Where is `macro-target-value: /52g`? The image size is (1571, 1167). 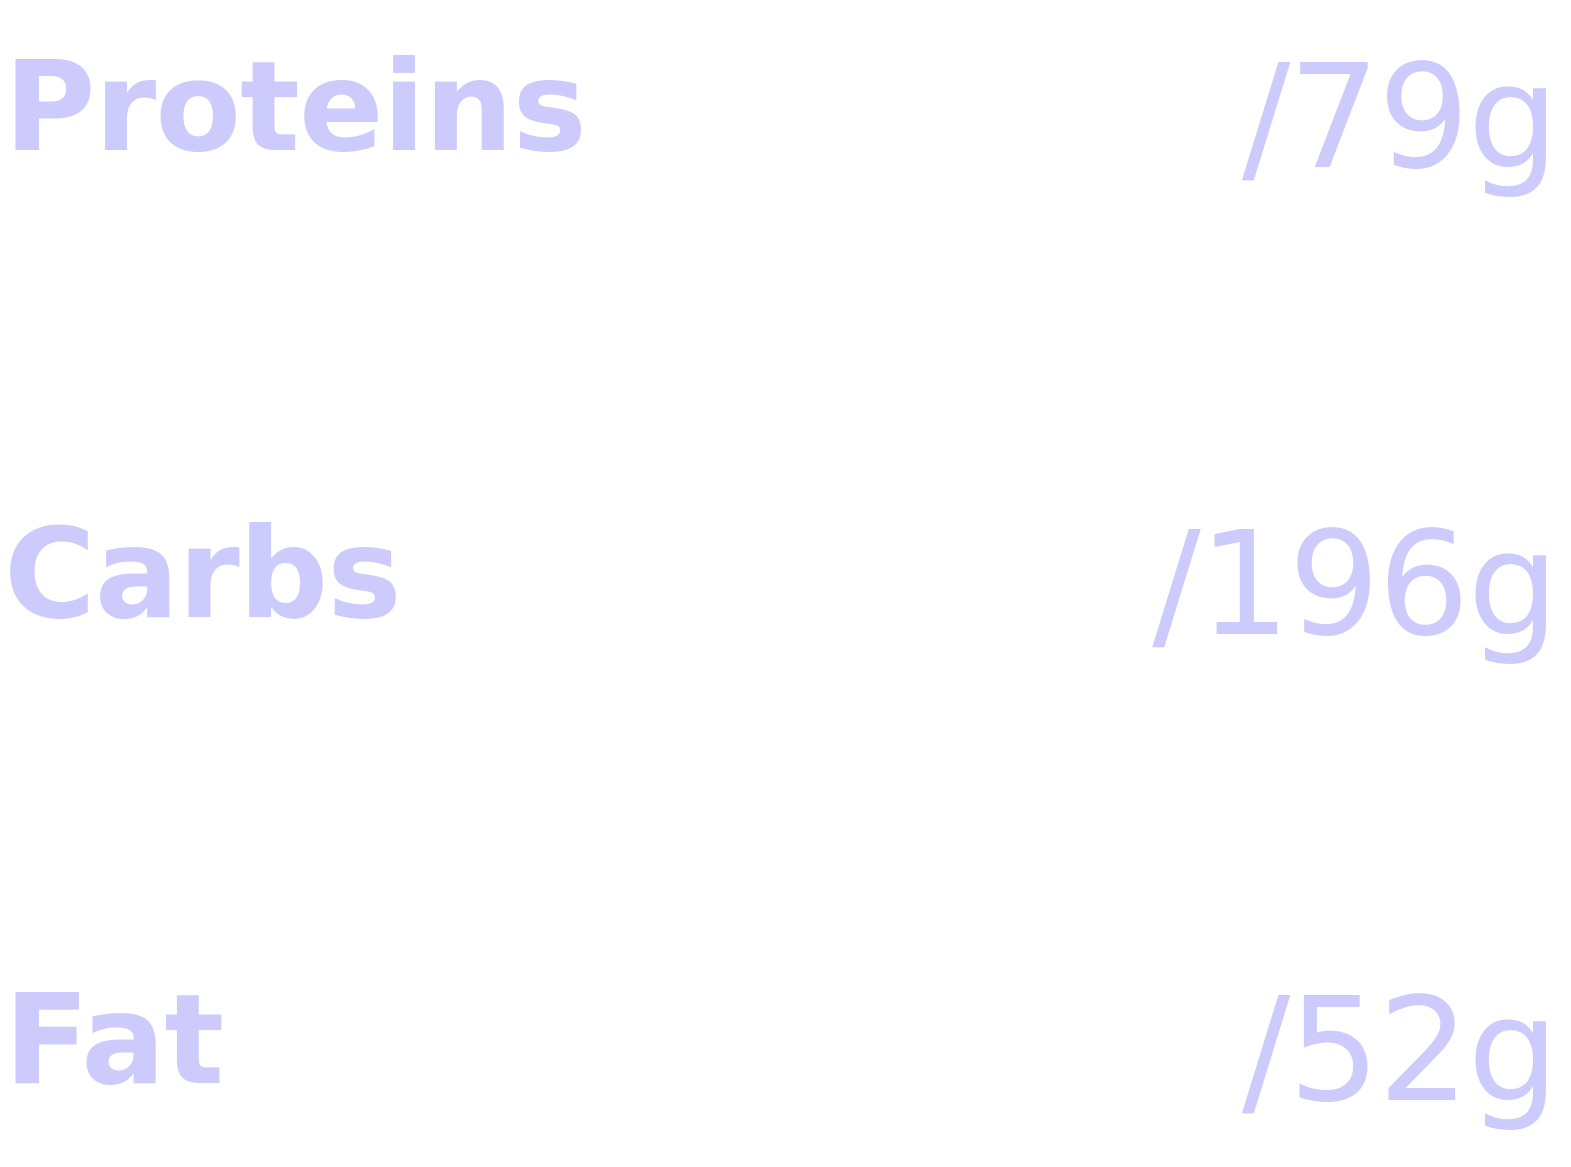
macro-target-value: /52g is located at coordinates (1400, 1050).